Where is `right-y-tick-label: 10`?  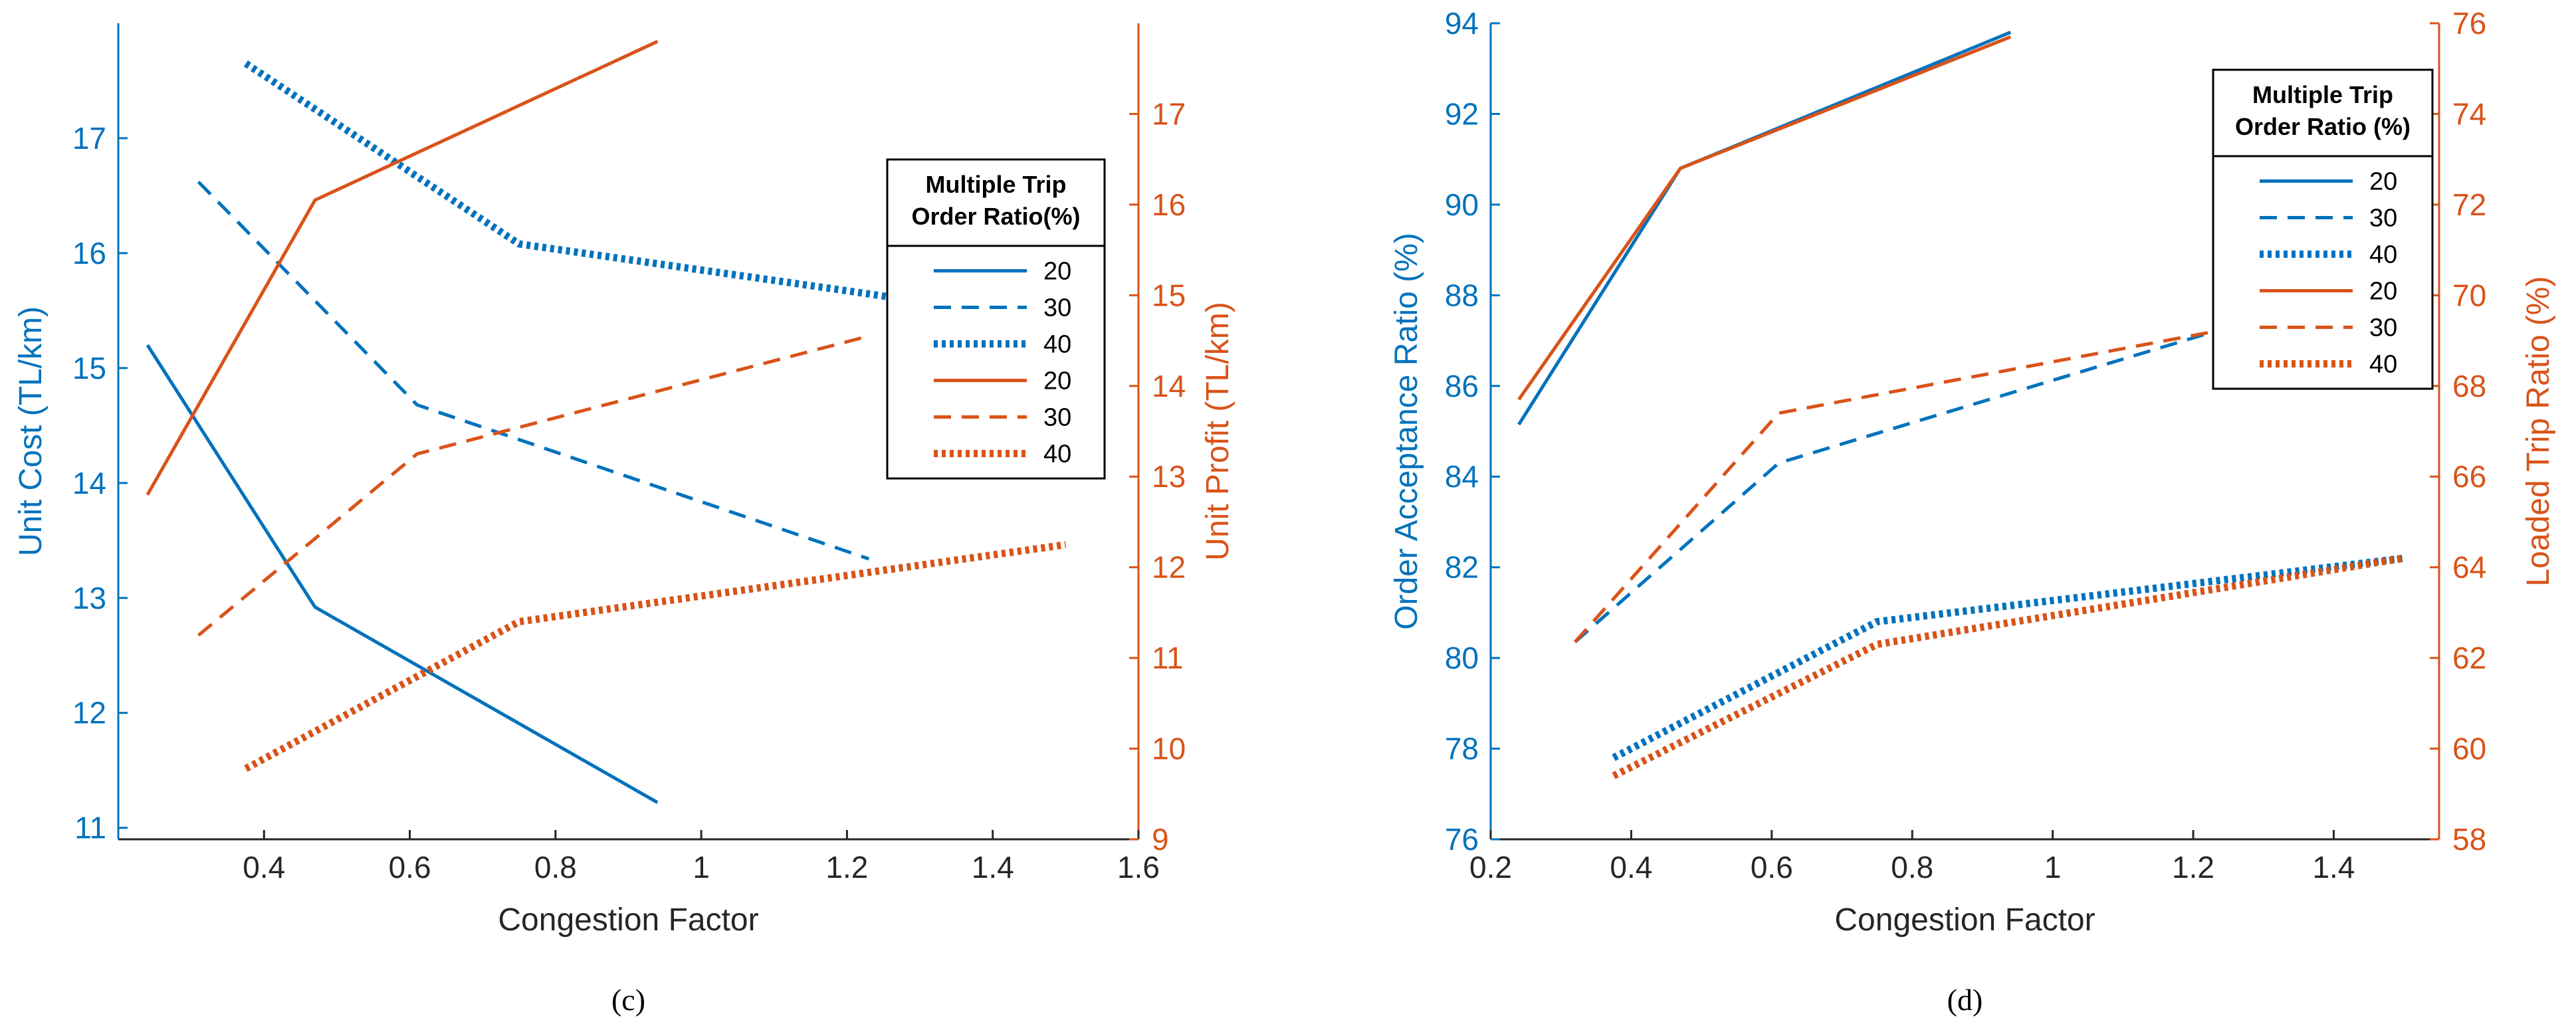 right-y-tick-label: 10 is located at coordinates (1169, 749).